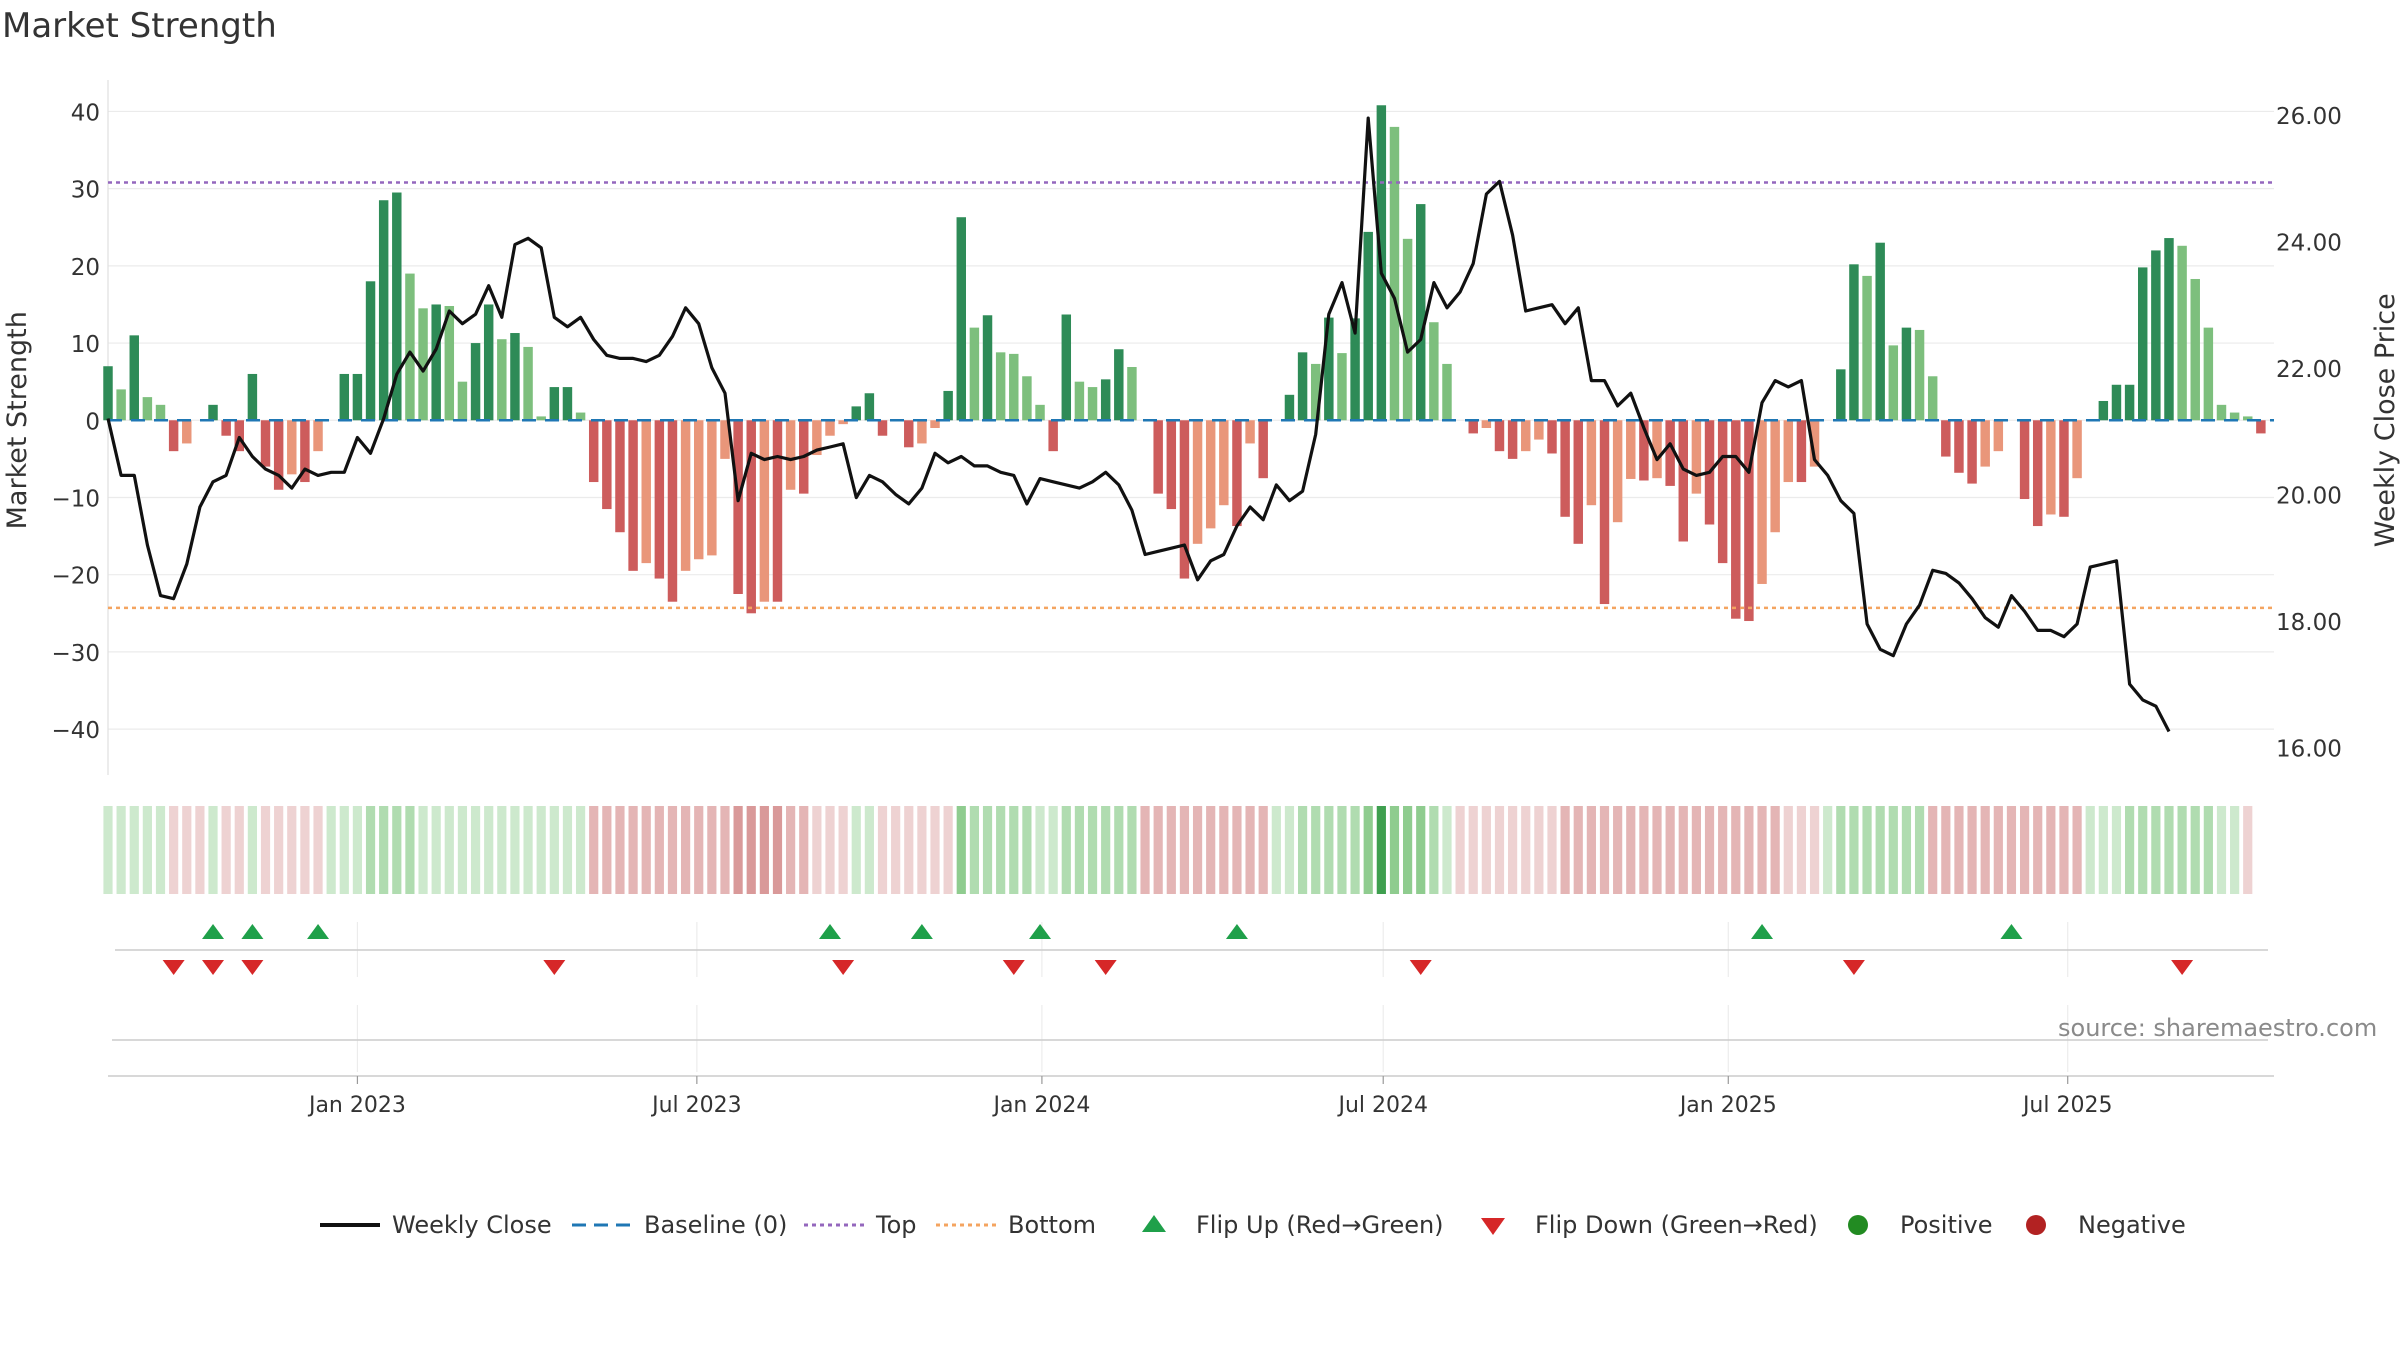 The image size is (2400, 1350). I want to click on y-tick-label: 30, so click(85, 191).